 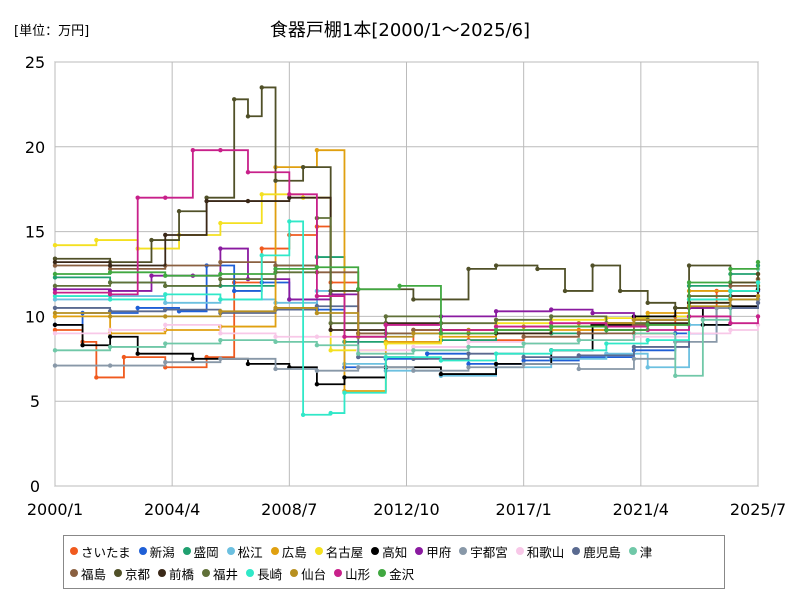 What do you see at coordinates (35, 401) in the screenshot?
I see `y-tick-label: 5` at bounding box center [35, 401].